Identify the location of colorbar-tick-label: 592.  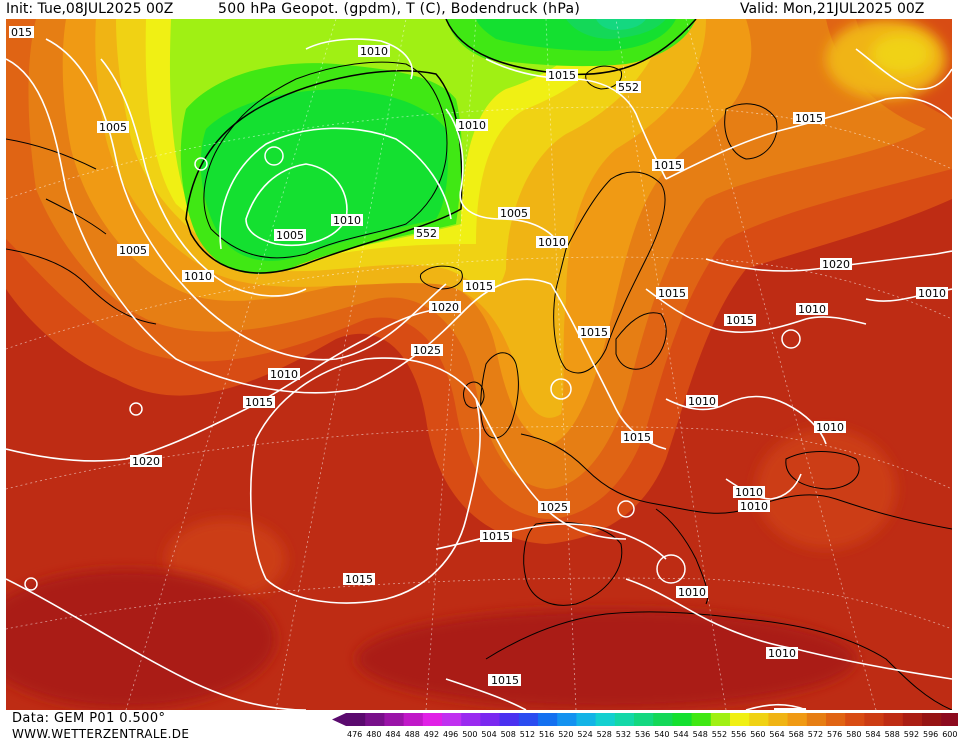
(911, 734).